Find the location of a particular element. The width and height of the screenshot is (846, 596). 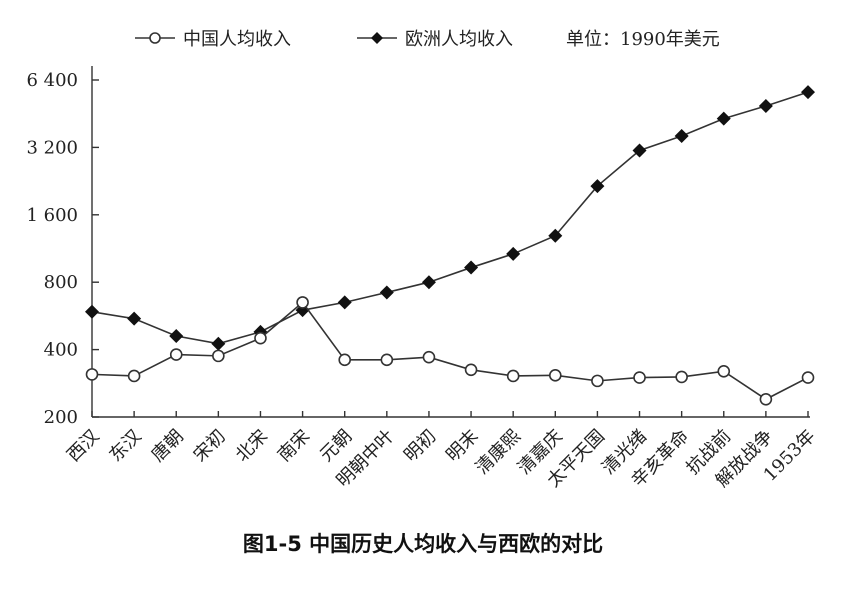

x-tick-label: 北宋 is located at coordinates (252, 446).